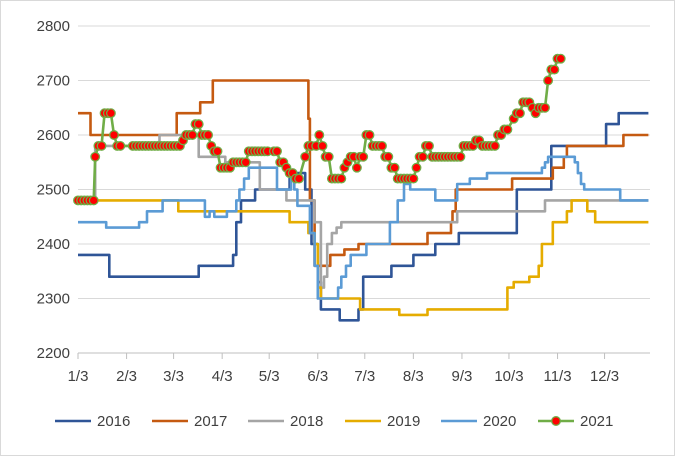 The height and width of the screenshot is (456, 675). I want to click on x-tick-label: 11/3, so click(557, 376).